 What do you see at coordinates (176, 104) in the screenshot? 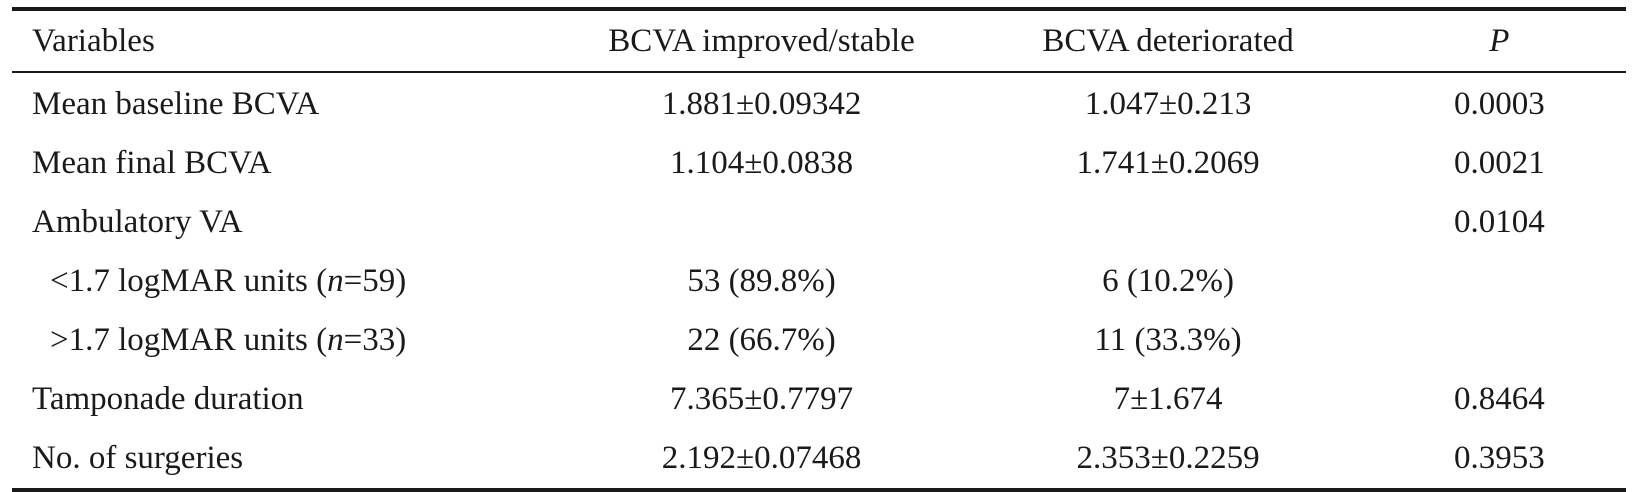
I see `row-label: Mean baseline BCVA` at bounding box center [176, 104].